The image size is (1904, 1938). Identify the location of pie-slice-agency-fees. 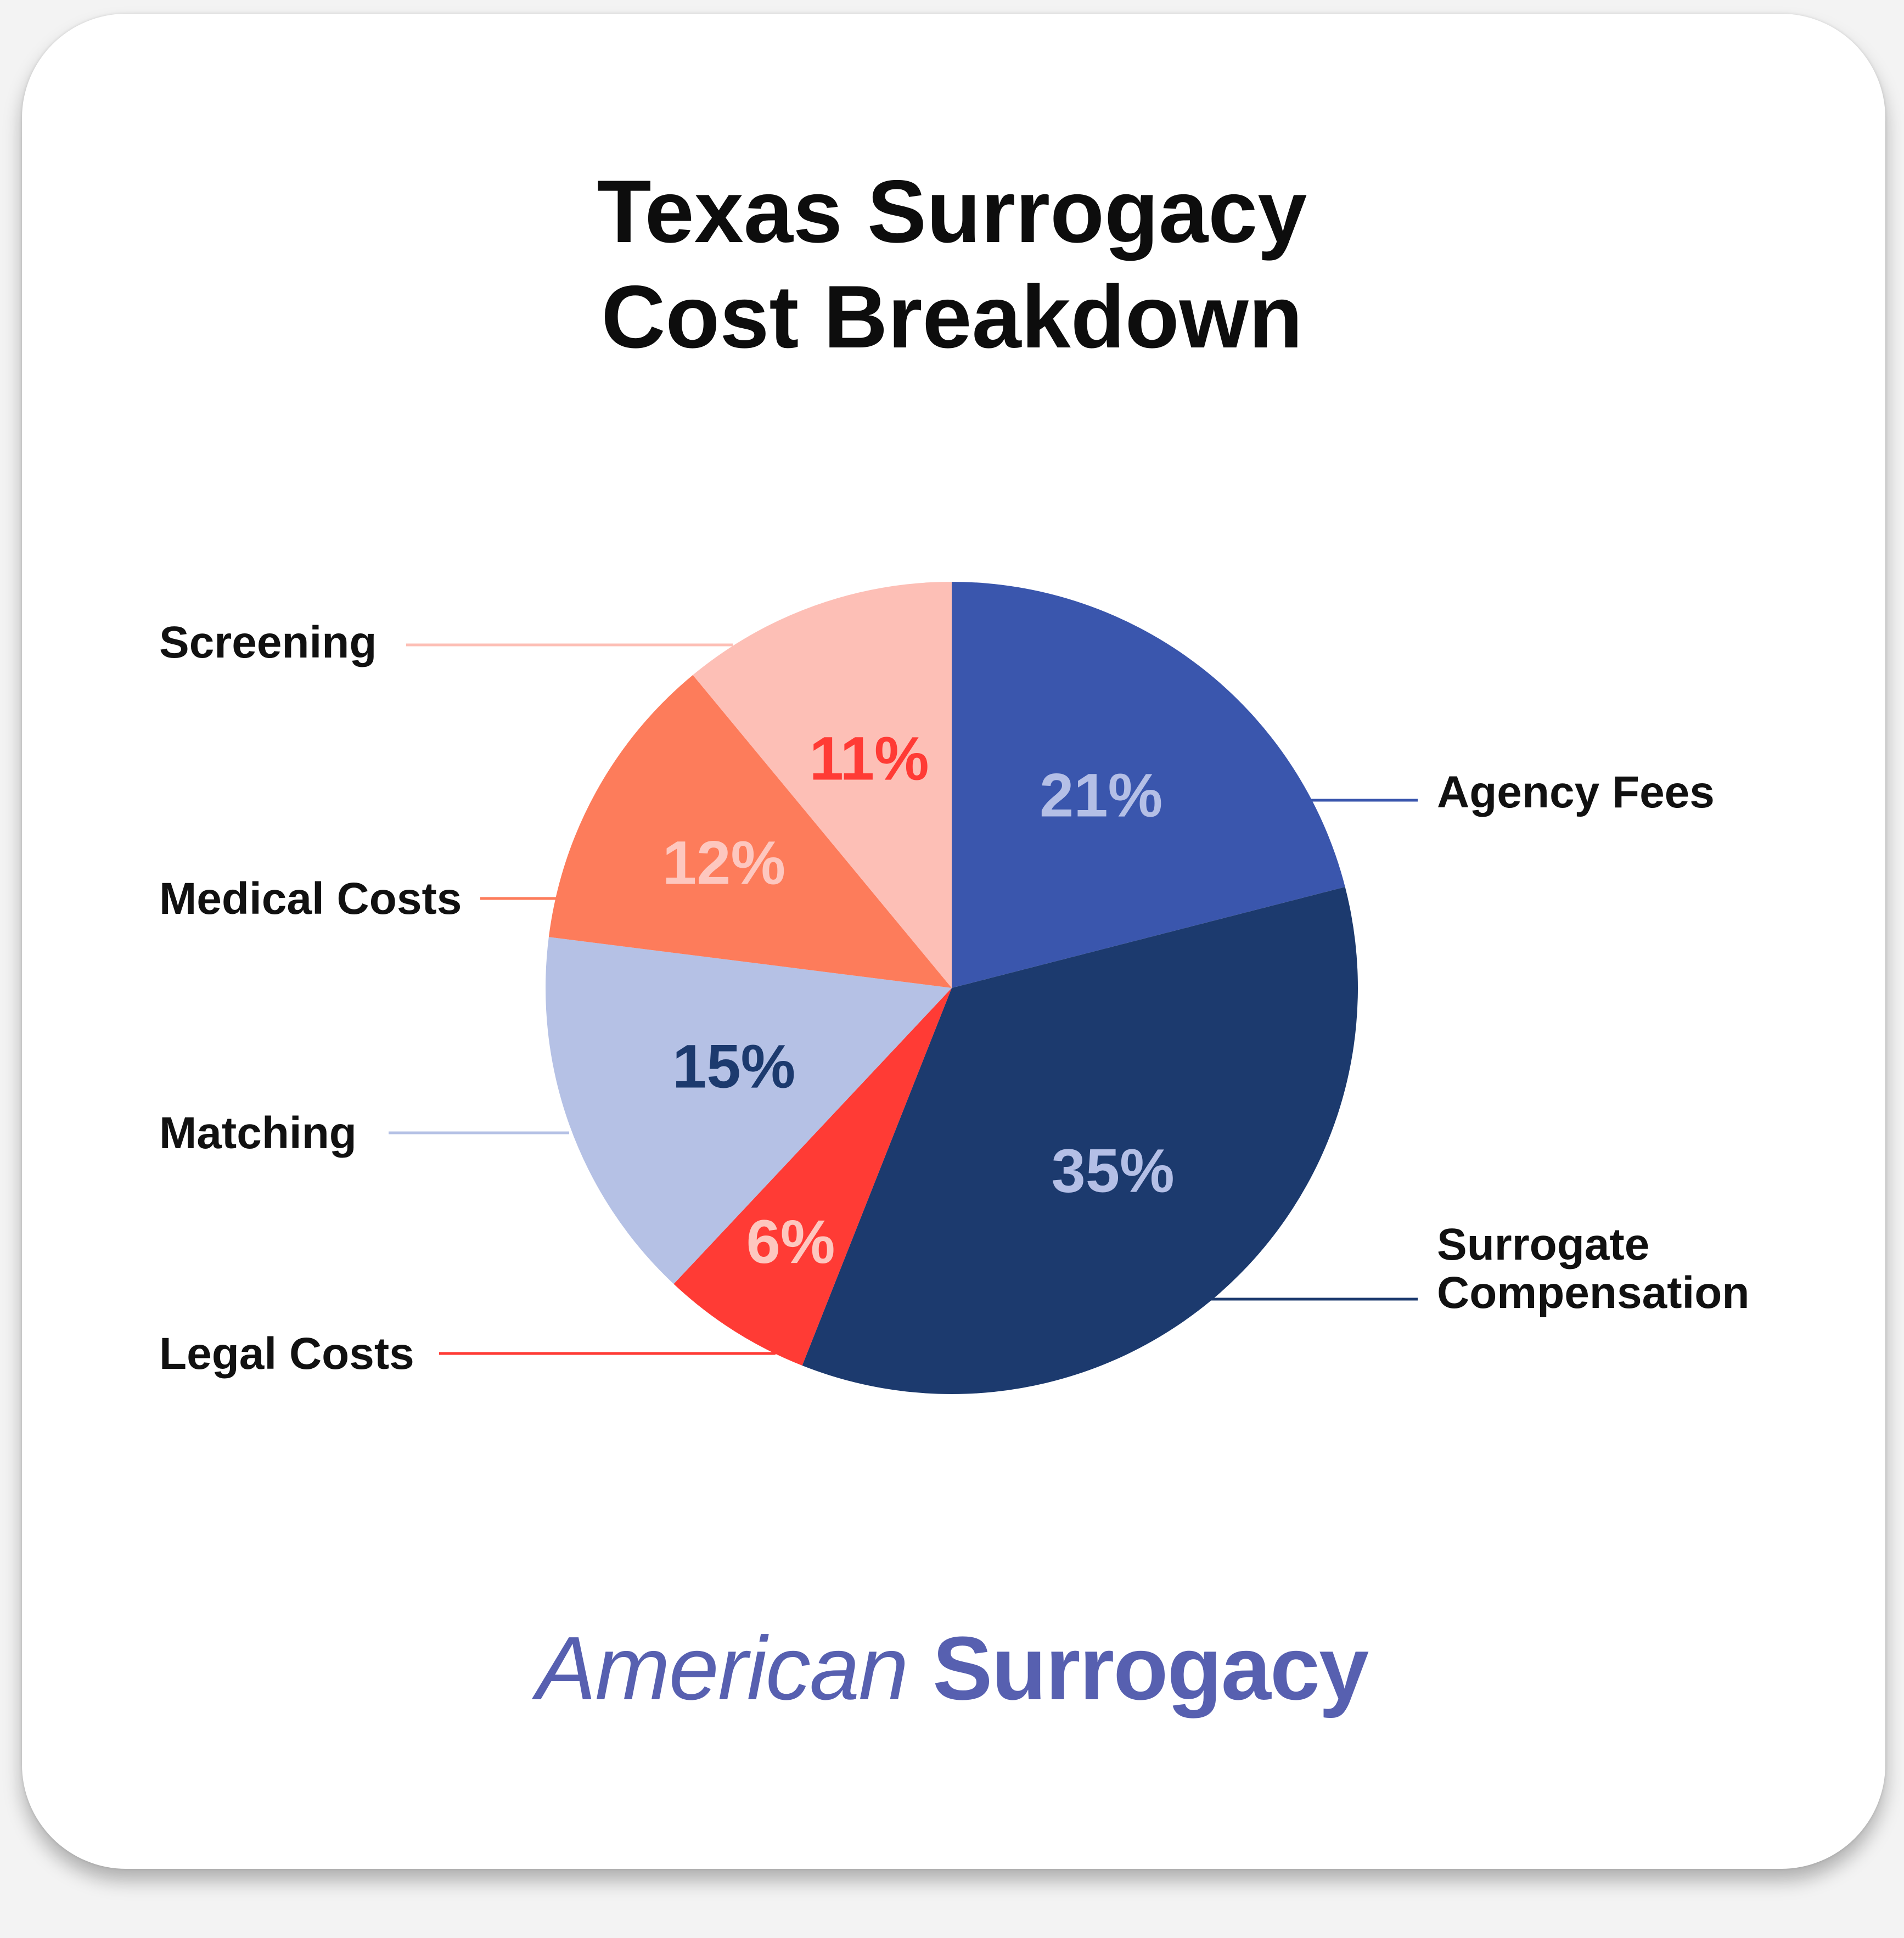
(1148, 785).